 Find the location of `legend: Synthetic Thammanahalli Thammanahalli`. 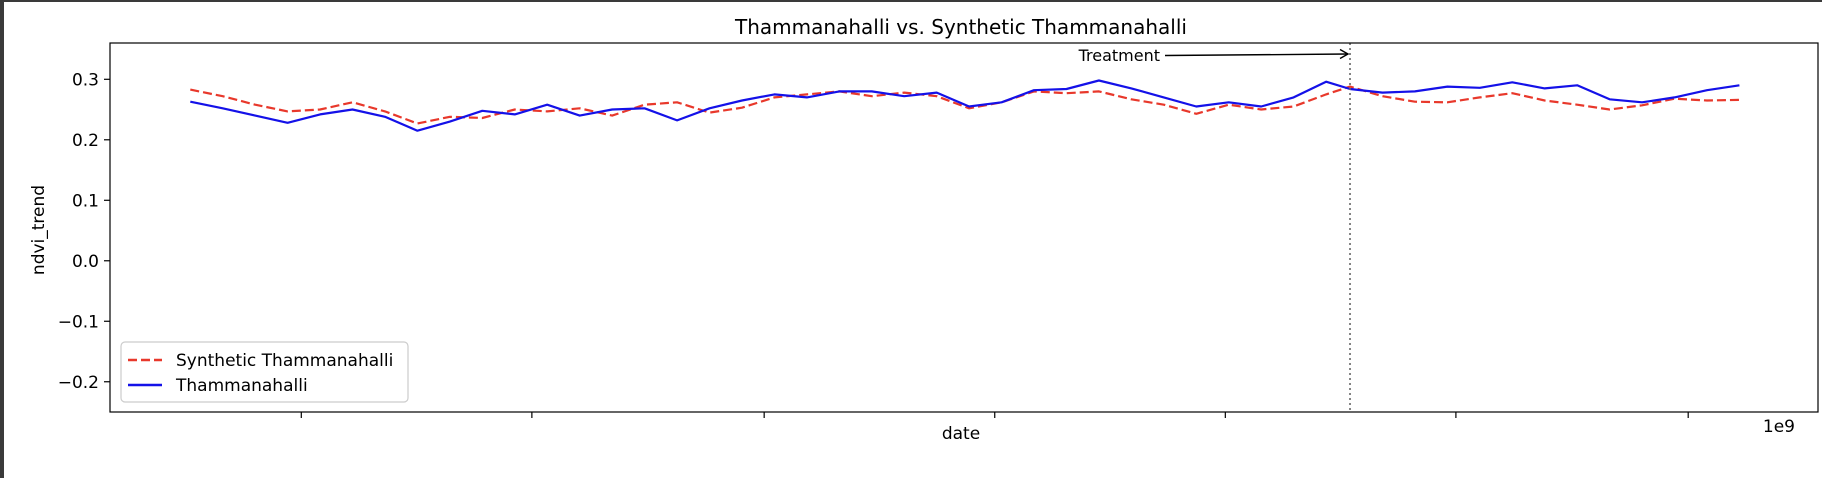

legend: Synthetic Thammanahalli Thammanahalli is located at coordinates (264, 372).